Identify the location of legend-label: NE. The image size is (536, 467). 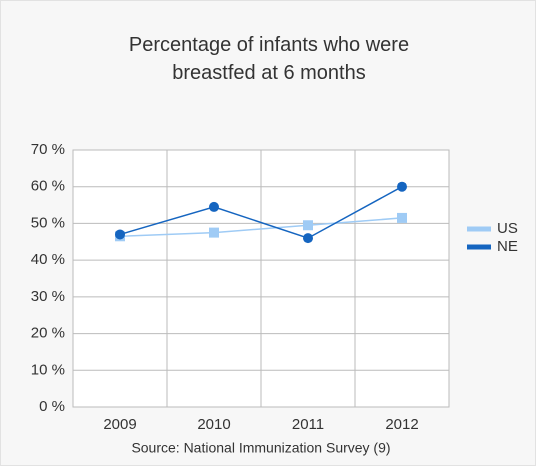
(507, 246).